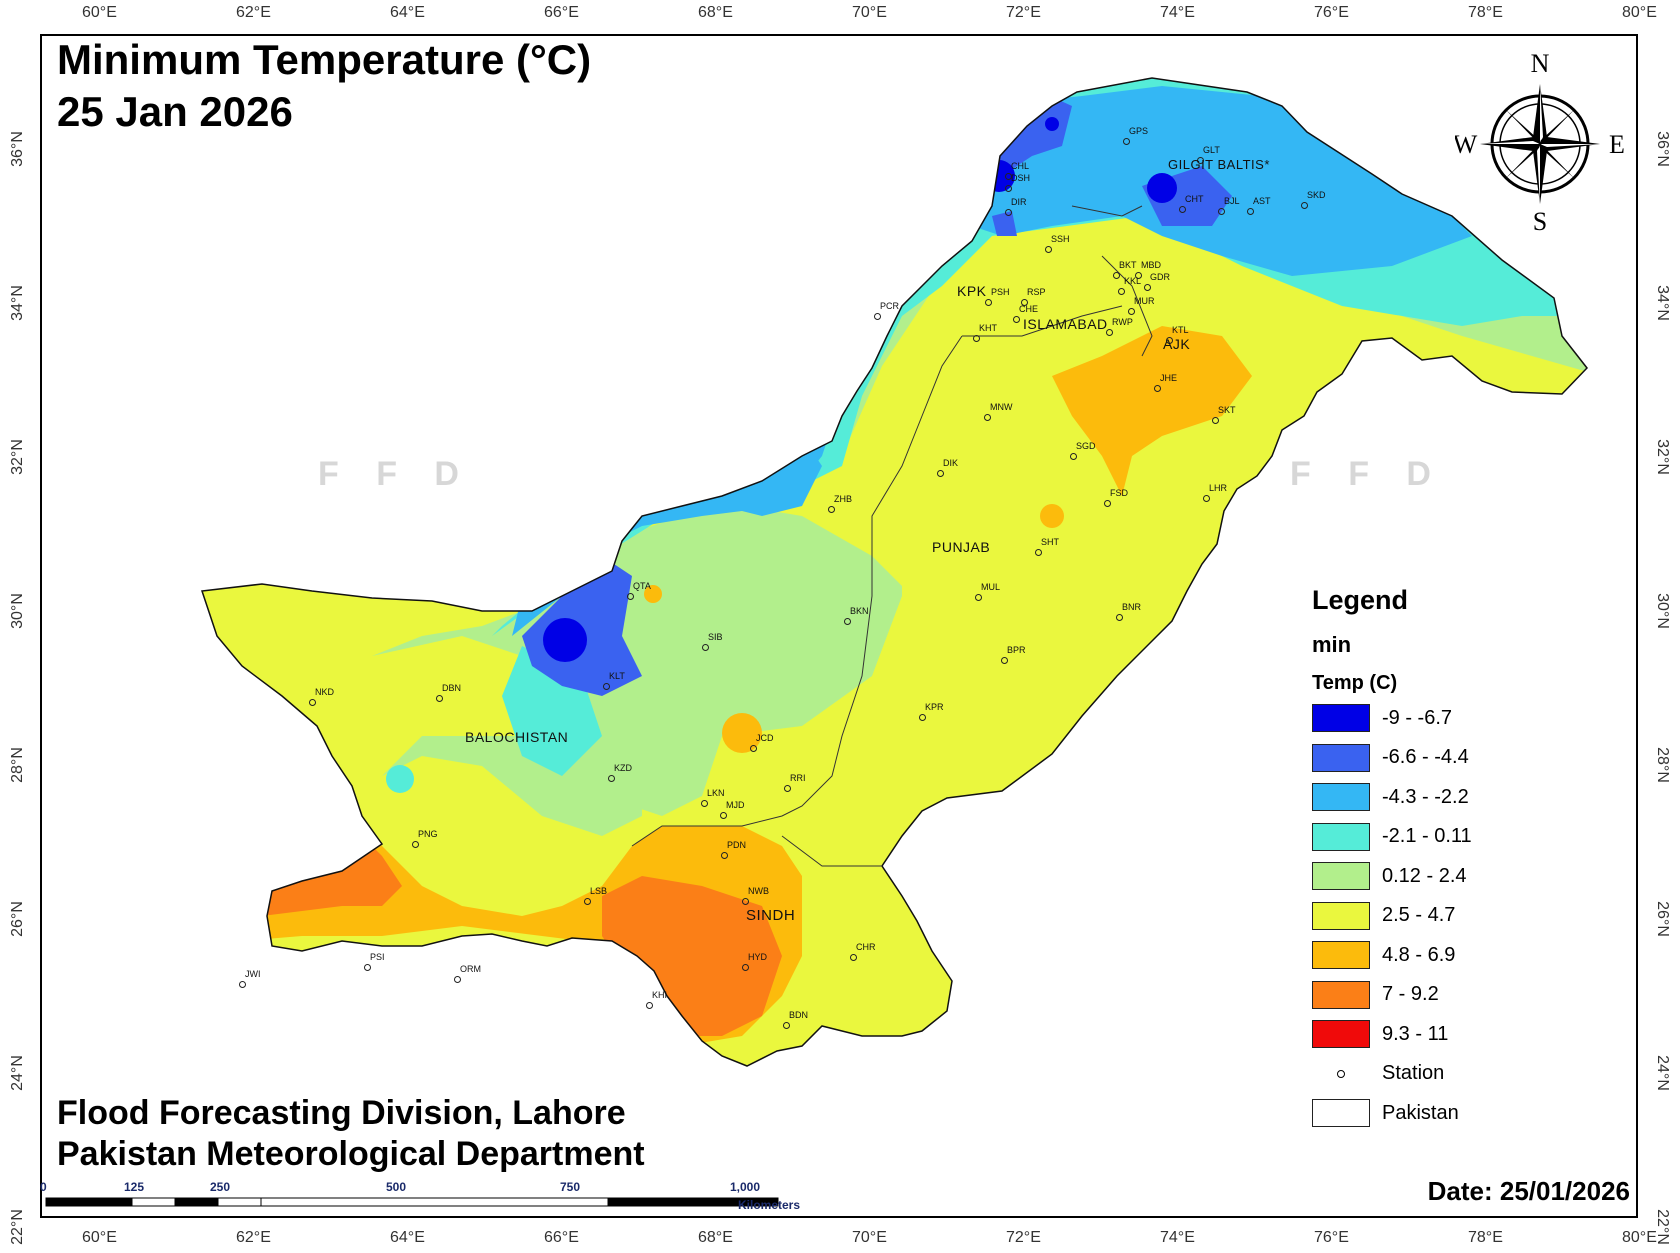 The image size is (1680, 1253). I want to click on legend-boundary: Pakistan, so click(1385, 1113).